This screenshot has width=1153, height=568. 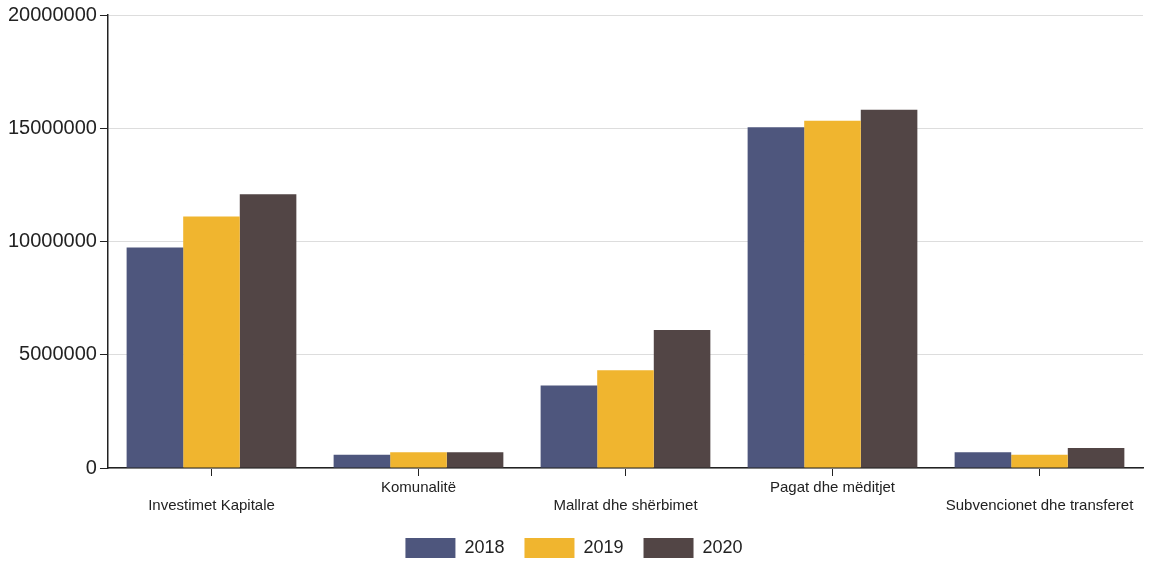 What do you see at coordinates (603, 546) in the screenshot?
I see `legend-label: 2019` at bounding box center [603, 546].